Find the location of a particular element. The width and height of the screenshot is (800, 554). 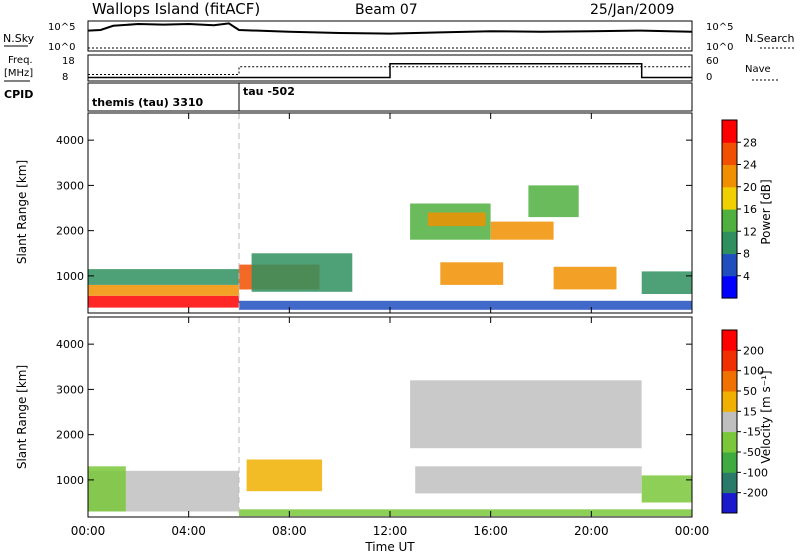

freq-panel: Freq. [MHz] 18 8 60 0 Nave is located at coordinates (391, 68).